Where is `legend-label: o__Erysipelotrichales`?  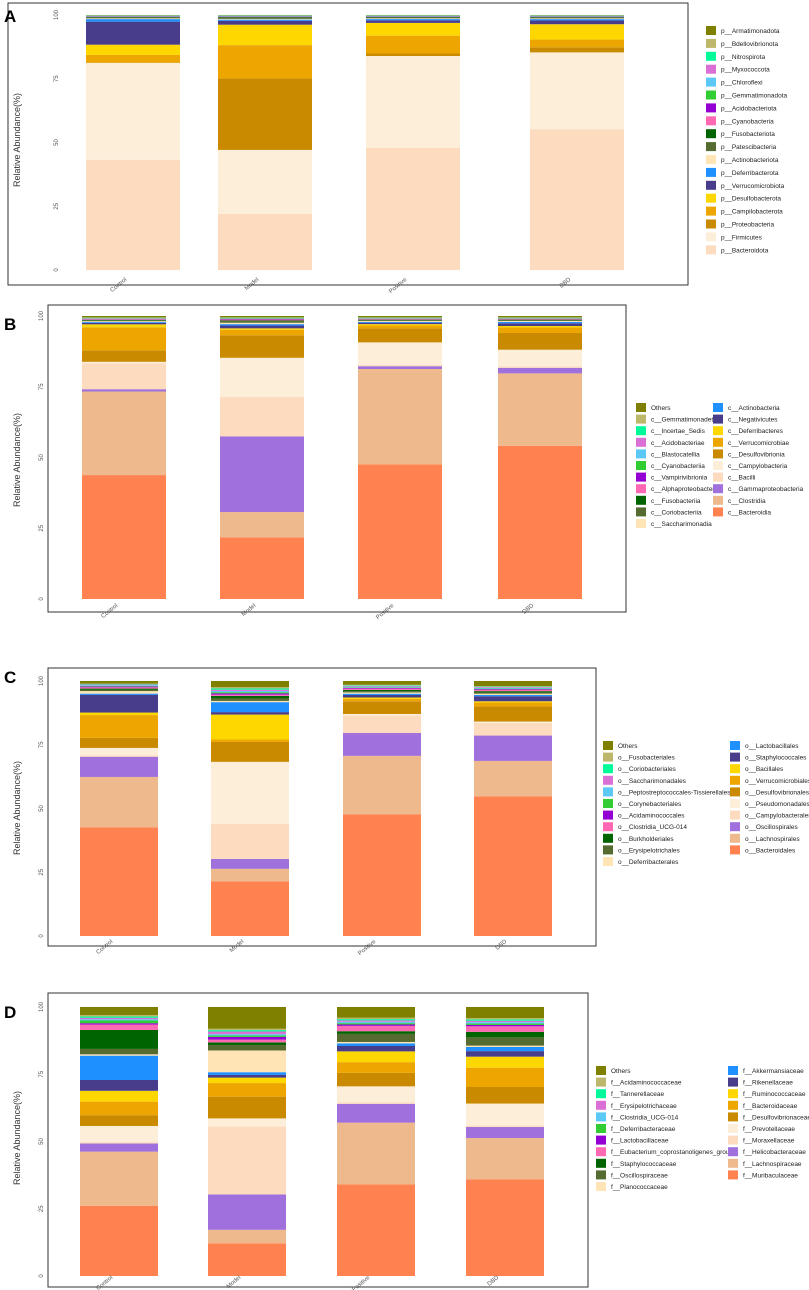 legend-label: o__Erysipelotrichales is located at coordinates (649, 850).